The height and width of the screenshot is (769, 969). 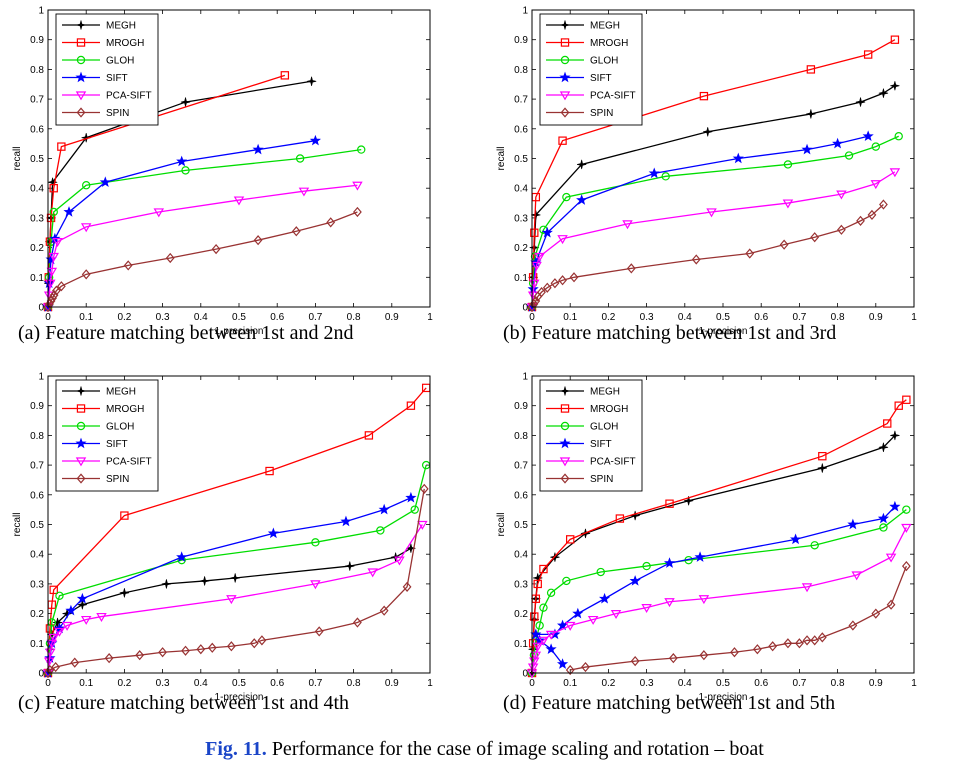 I want to click on legend-label: GLOH, so click(x=604, y=61).